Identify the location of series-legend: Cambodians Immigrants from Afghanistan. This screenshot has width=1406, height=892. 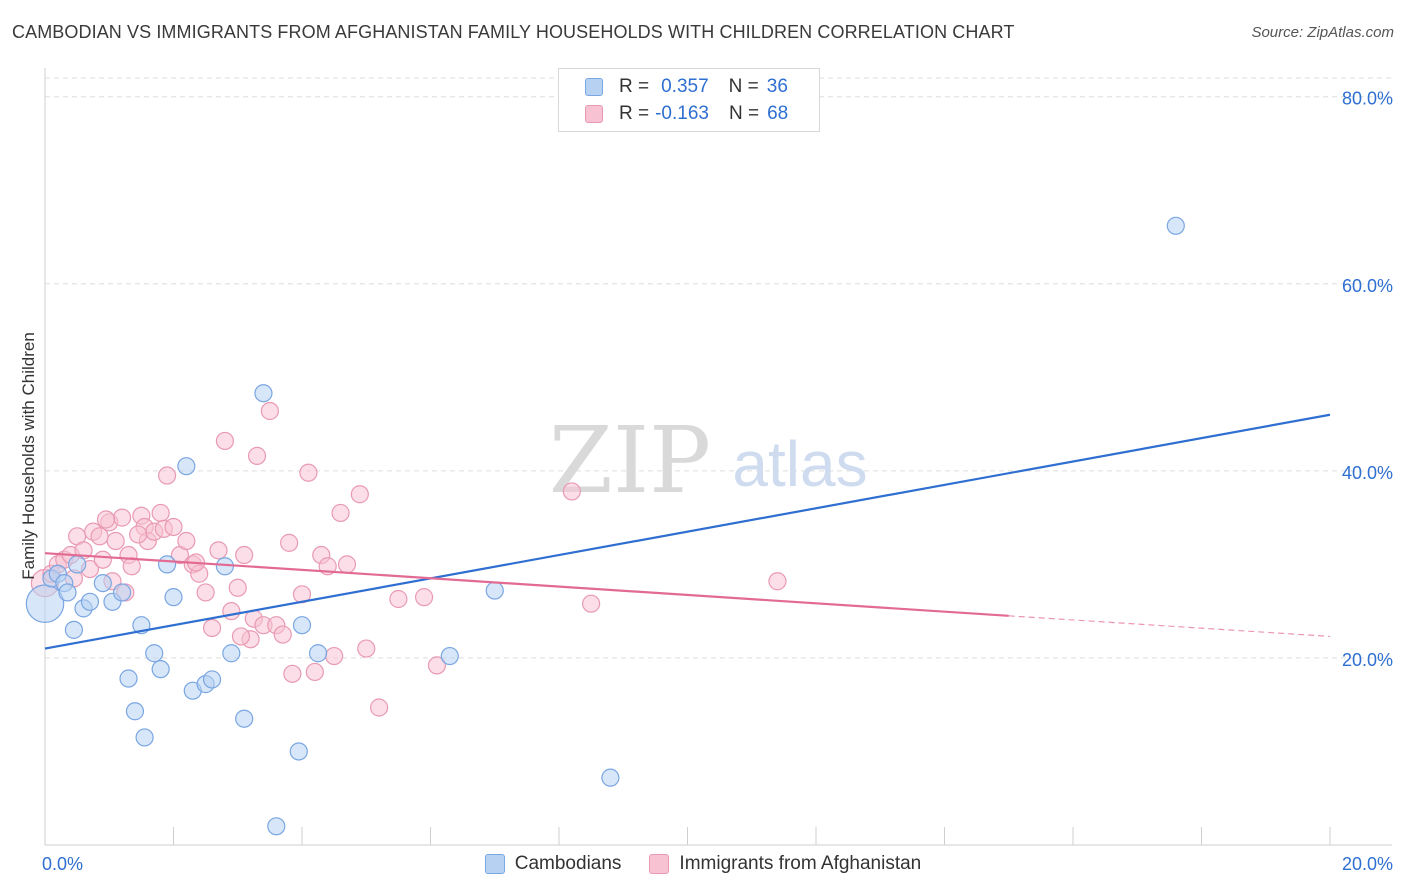
(703, 864).